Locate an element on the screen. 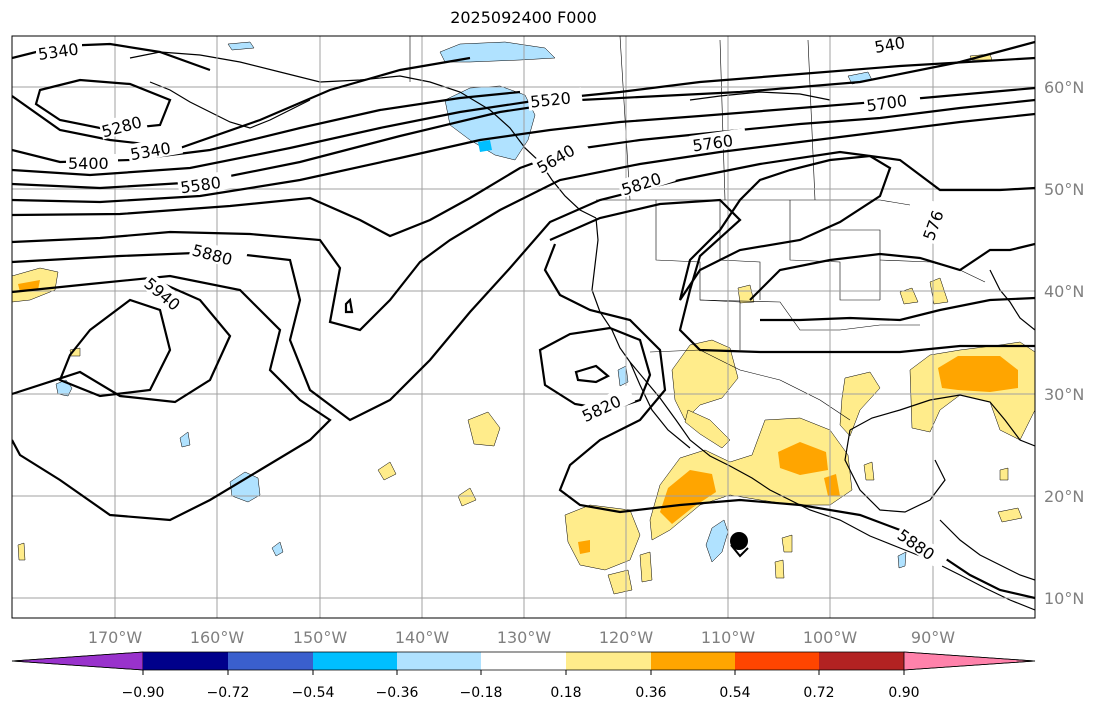 The height and width of the screenshot is (712, 1105). colorbar-ticks is located at coordinates (523, 672).